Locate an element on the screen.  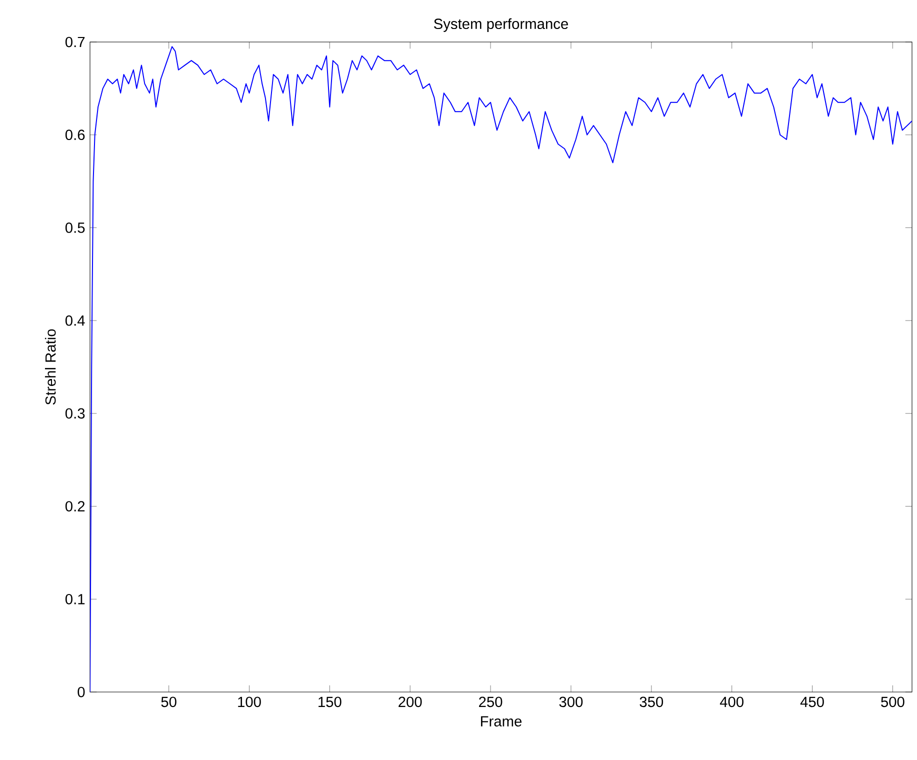
y-tick-label: 0.1 is located at coordinates (75, 599).